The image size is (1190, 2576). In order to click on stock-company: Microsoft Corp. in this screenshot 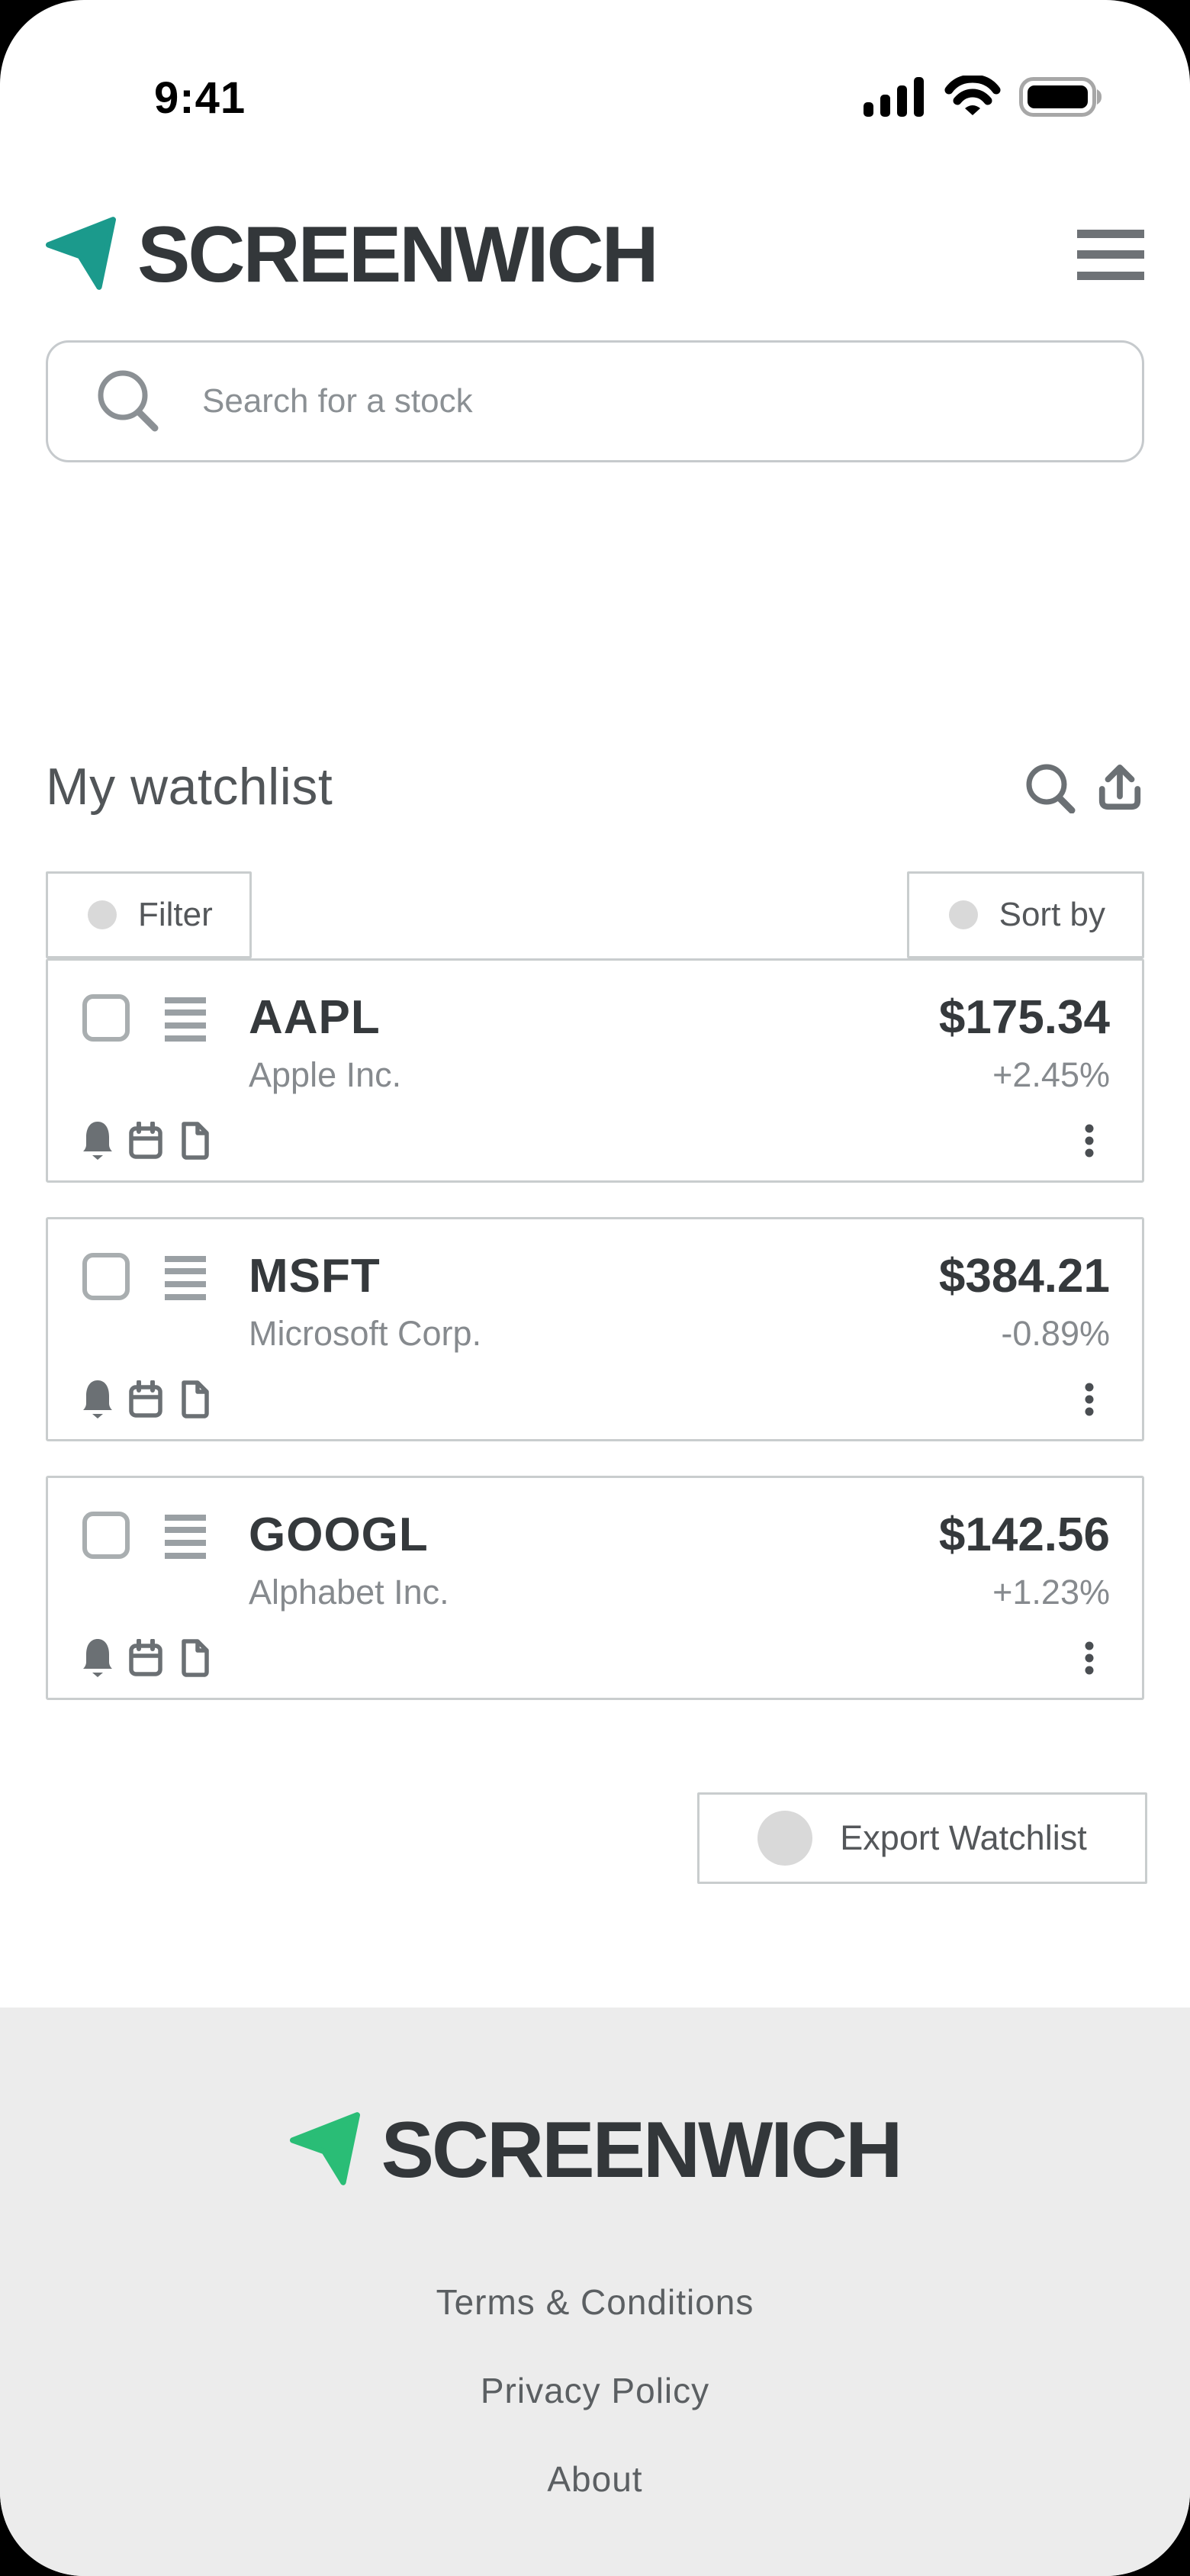, I will do `click(365, 1333)`.